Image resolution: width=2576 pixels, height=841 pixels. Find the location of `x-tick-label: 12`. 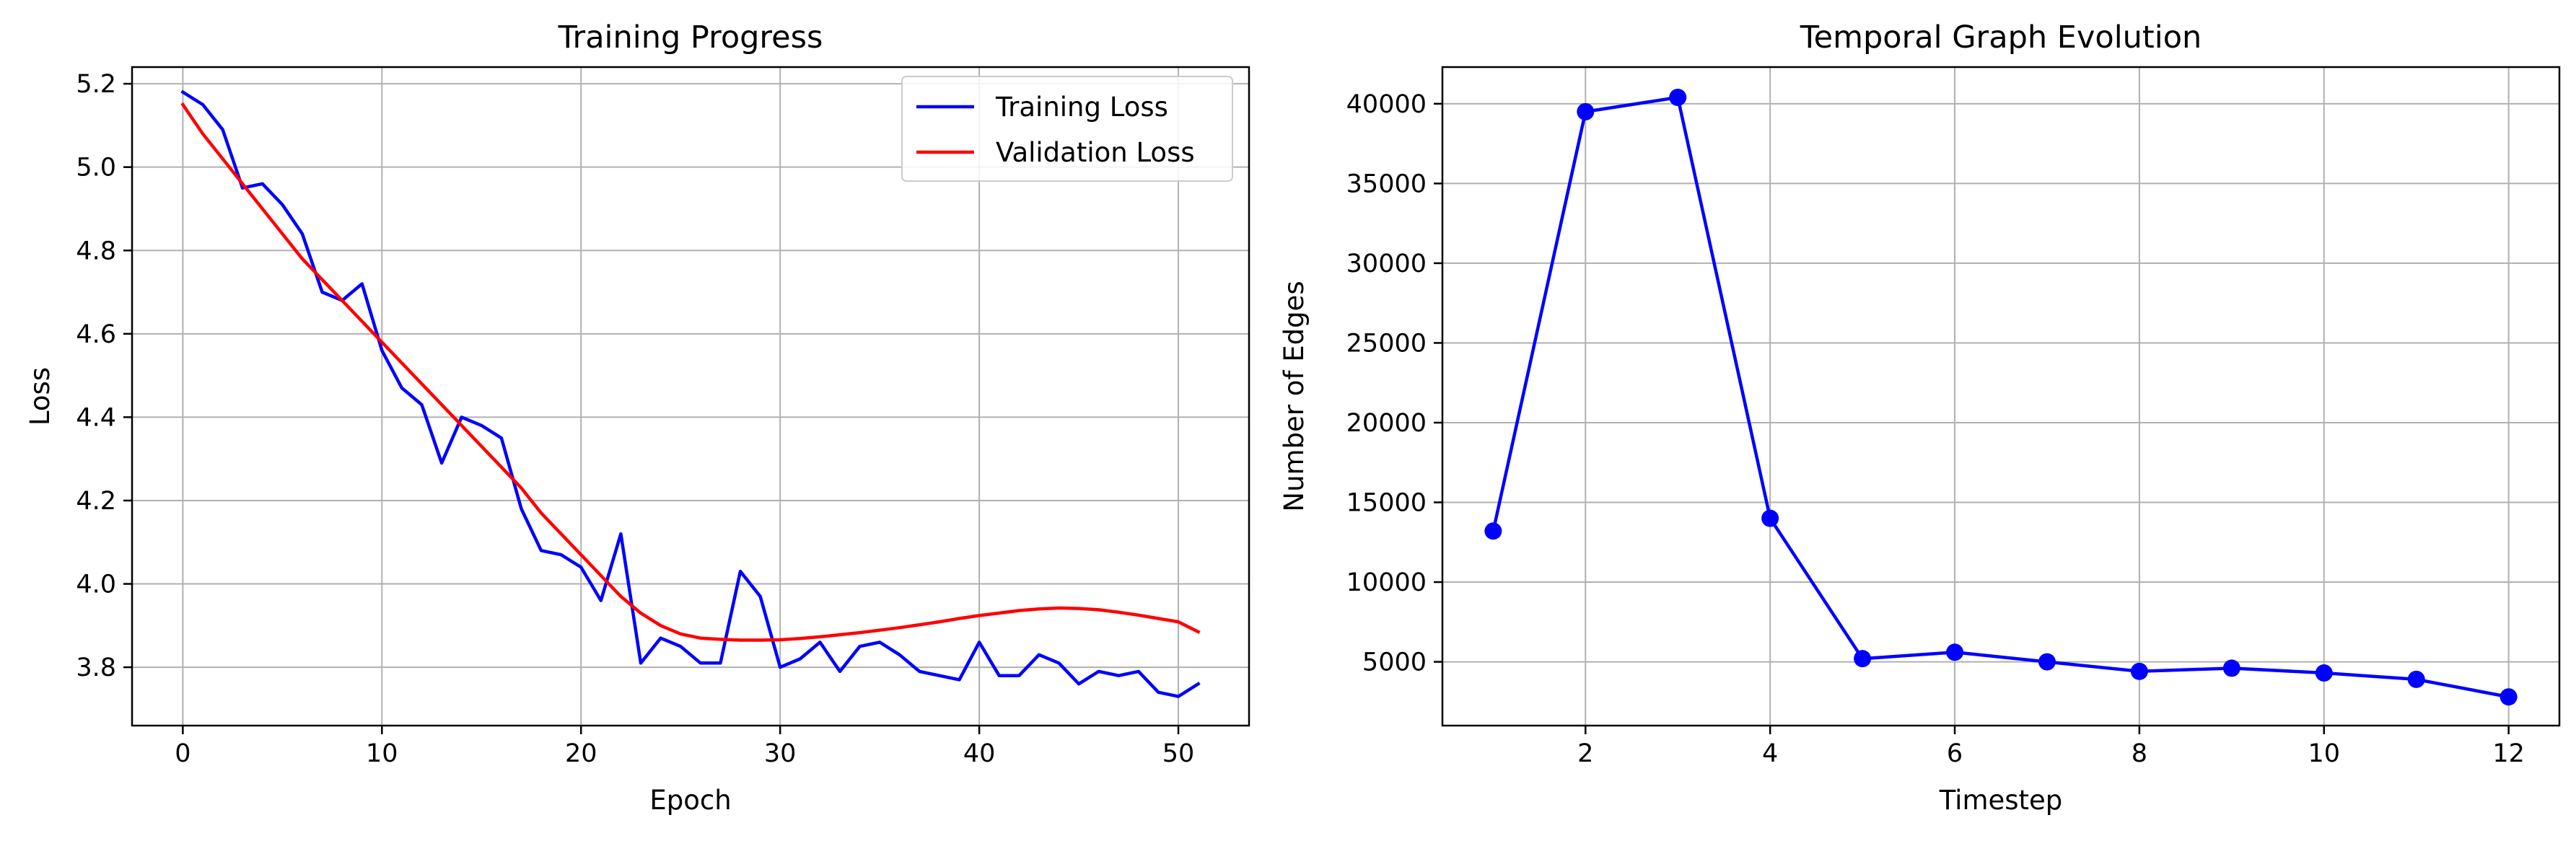

x-tick-label: 12 is located at coordinates (2508, 753).